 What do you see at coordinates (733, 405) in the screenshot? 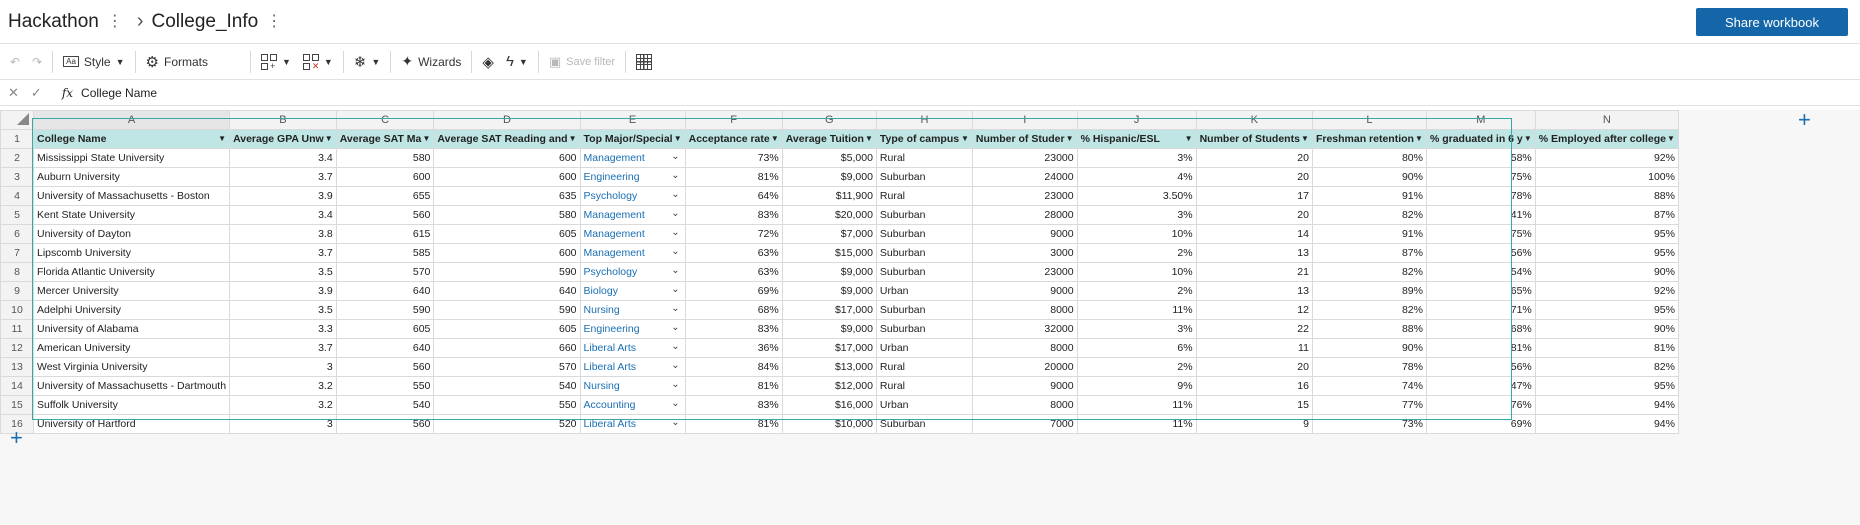
I see `table-cell: 83%` at bounding box center [733, 405].